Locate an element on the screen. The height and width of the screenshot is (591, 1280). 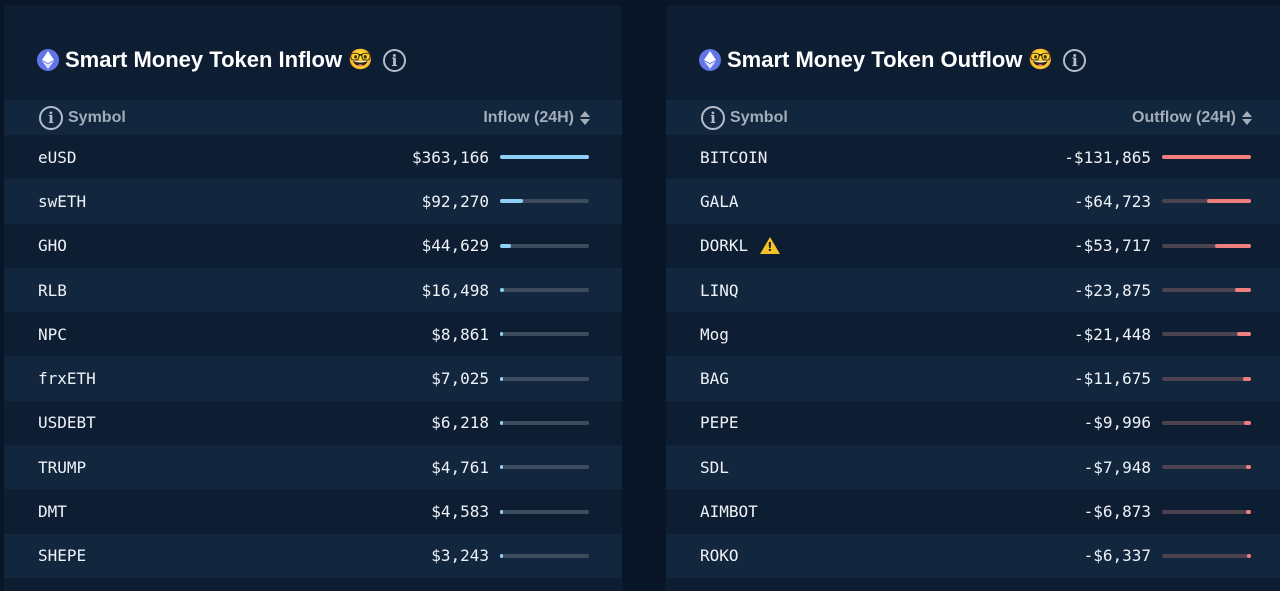
token-symbol: BITCOIN is located at coordinates (733, 157).